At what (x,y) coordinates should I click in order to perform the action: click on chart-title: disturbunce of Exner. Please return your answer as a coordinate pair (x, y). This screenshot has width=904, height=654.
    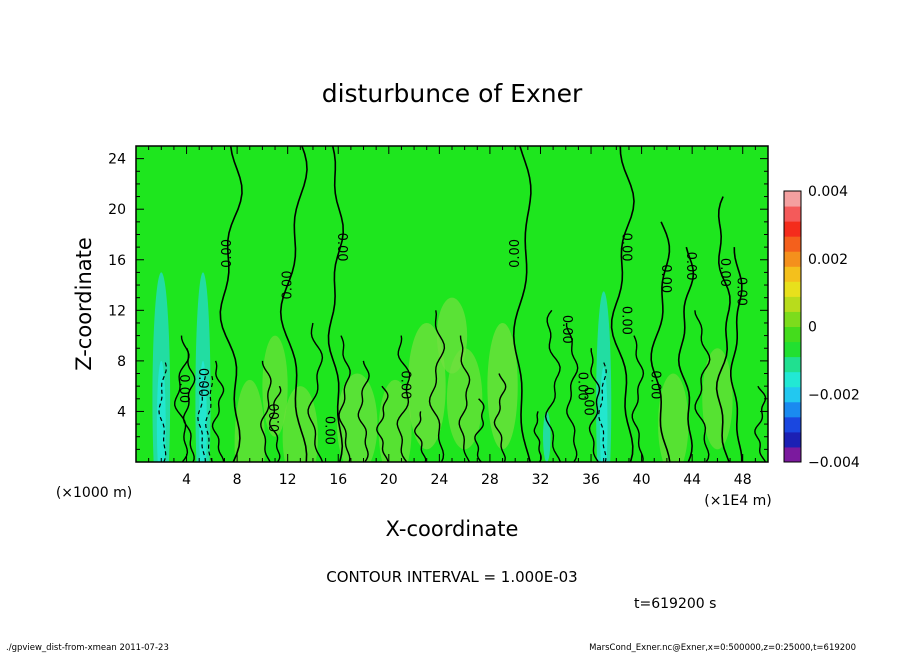
    Looking at the image, I should click on (452, 93).